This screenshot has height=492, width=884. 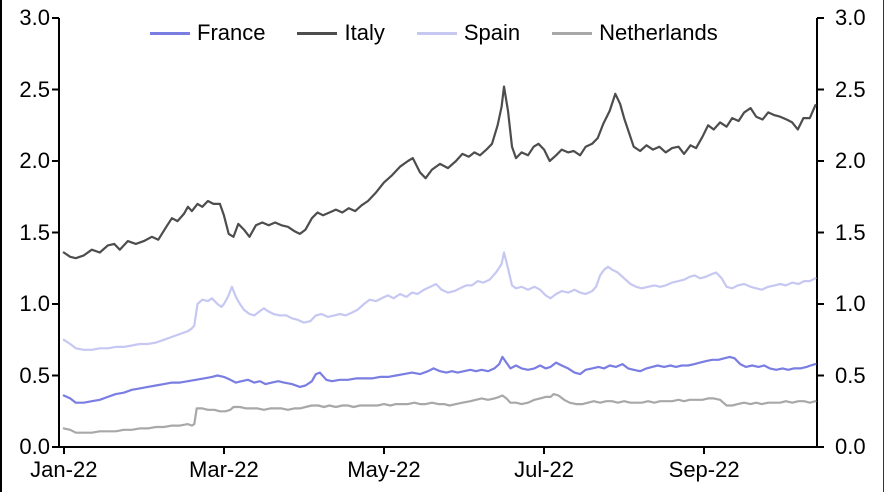 What do you see at coordinates (34, 375) in the screenshot?
I see `y-tick-label-left: 0.5` at bounding box center [34, 375].